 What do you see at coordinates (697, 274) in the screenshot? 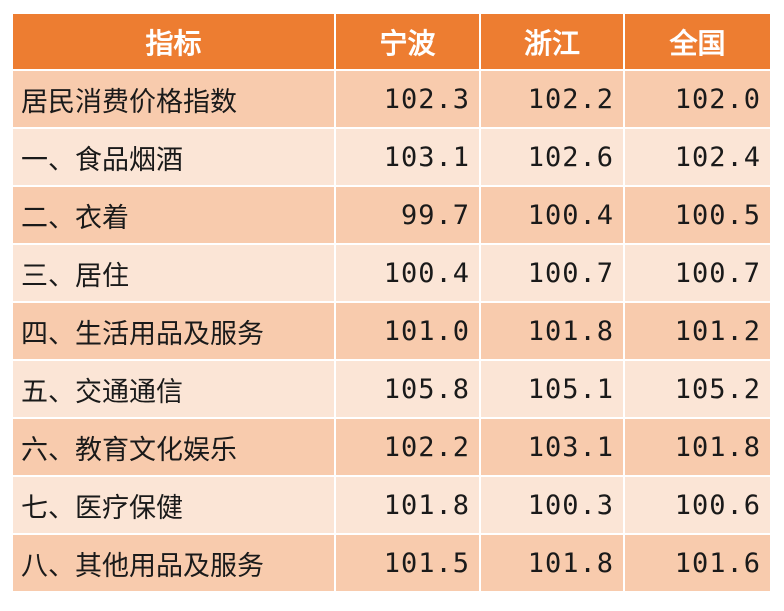
I see `value-national: 100.7` at bounding box center [697, 274].